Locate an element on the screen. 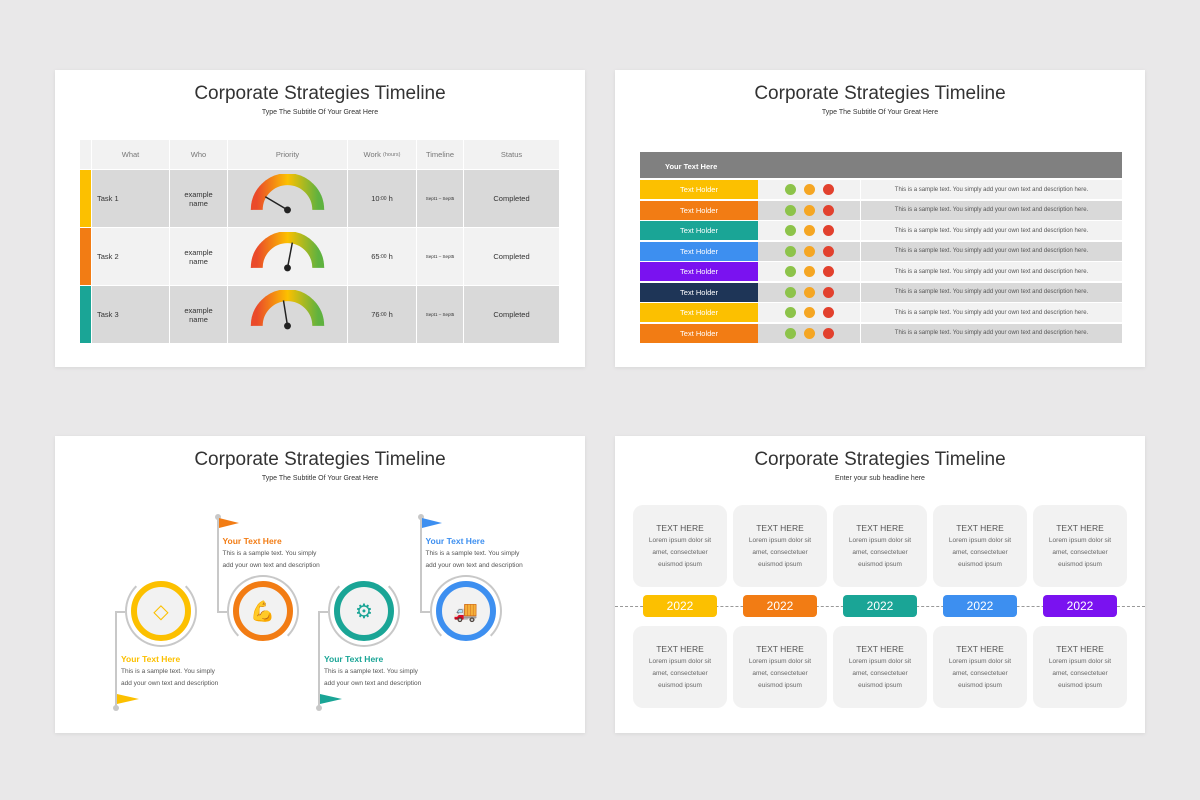  work-value: 65 is located at coordinates (375, 256).